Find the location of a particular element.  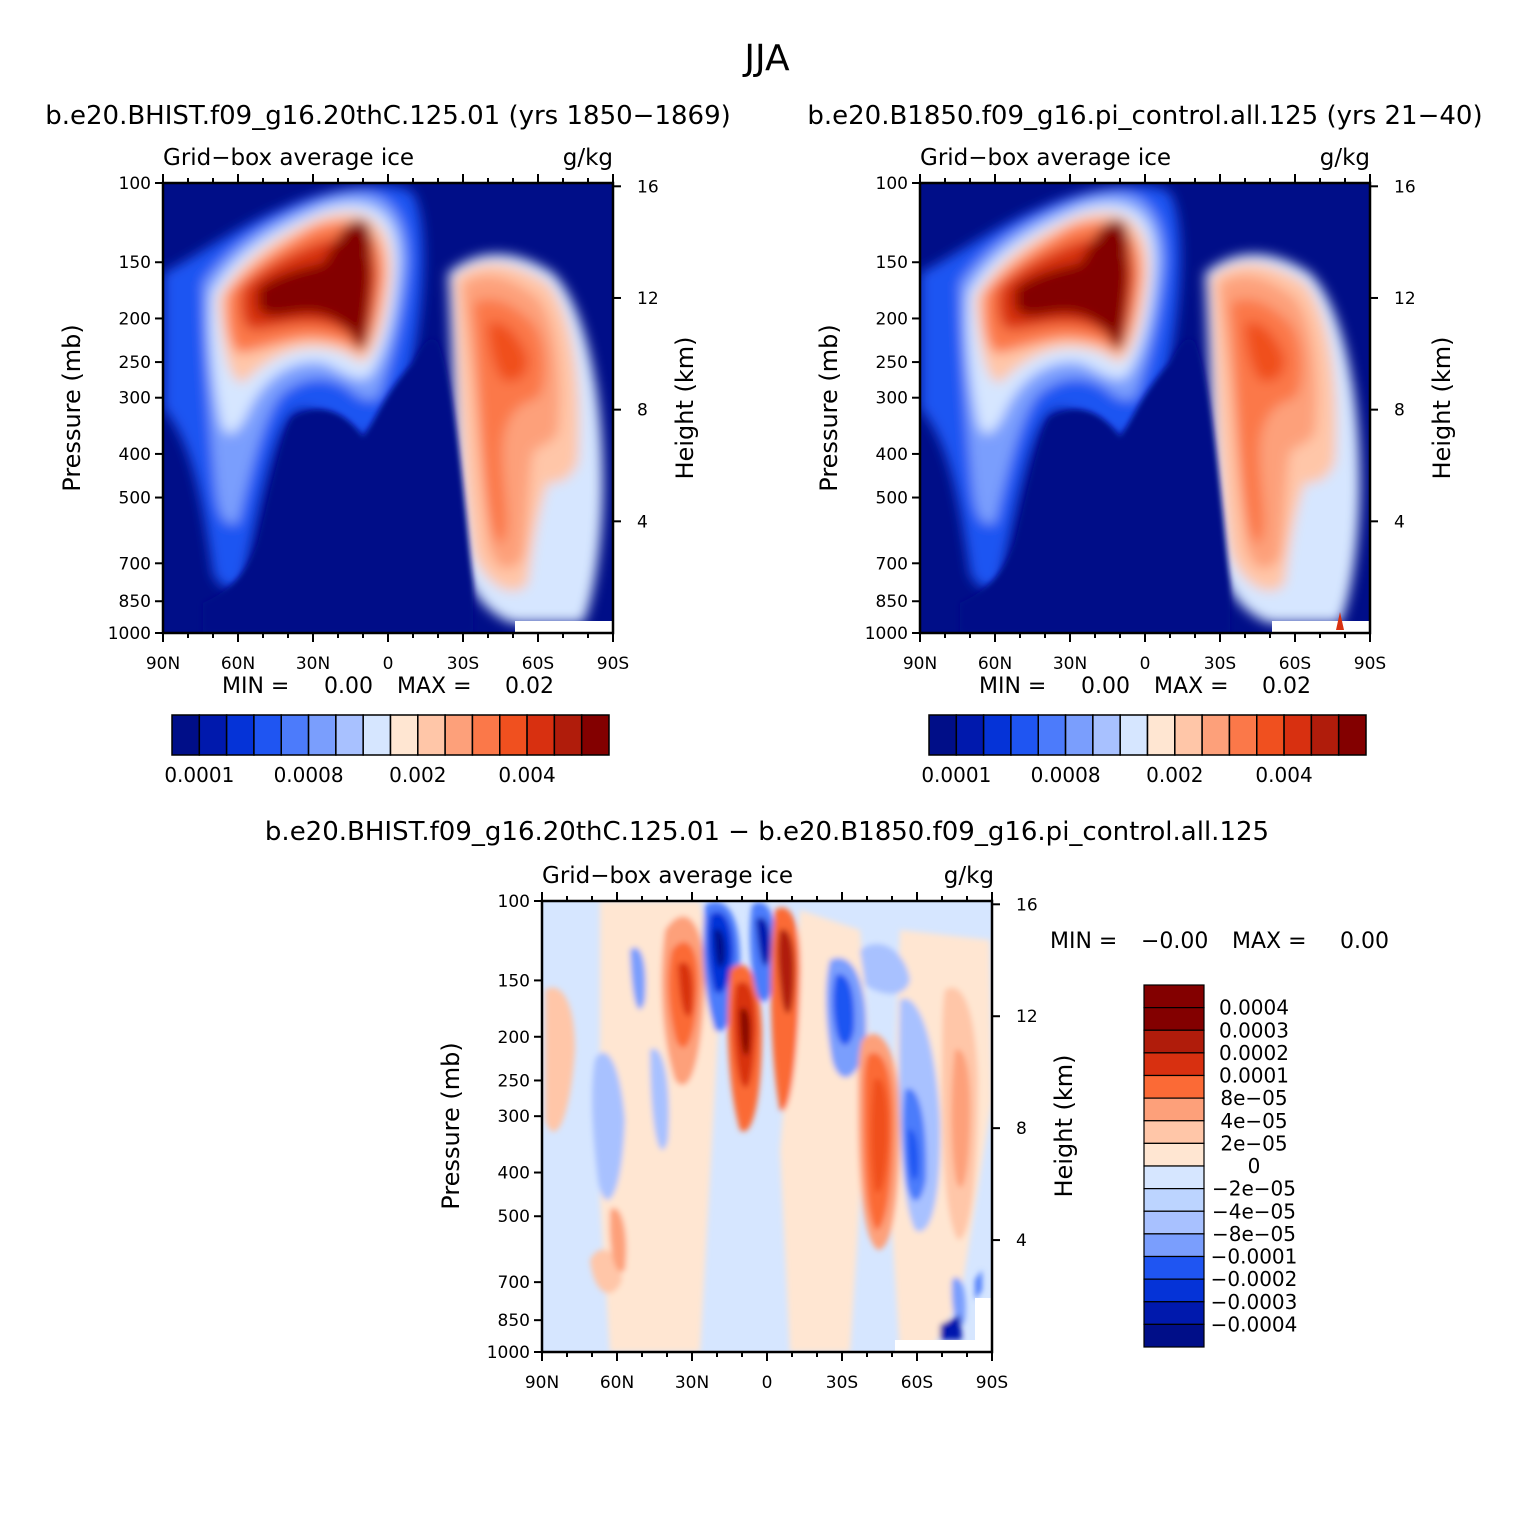

figure-title: JJA is located at coordinates (766, 58).